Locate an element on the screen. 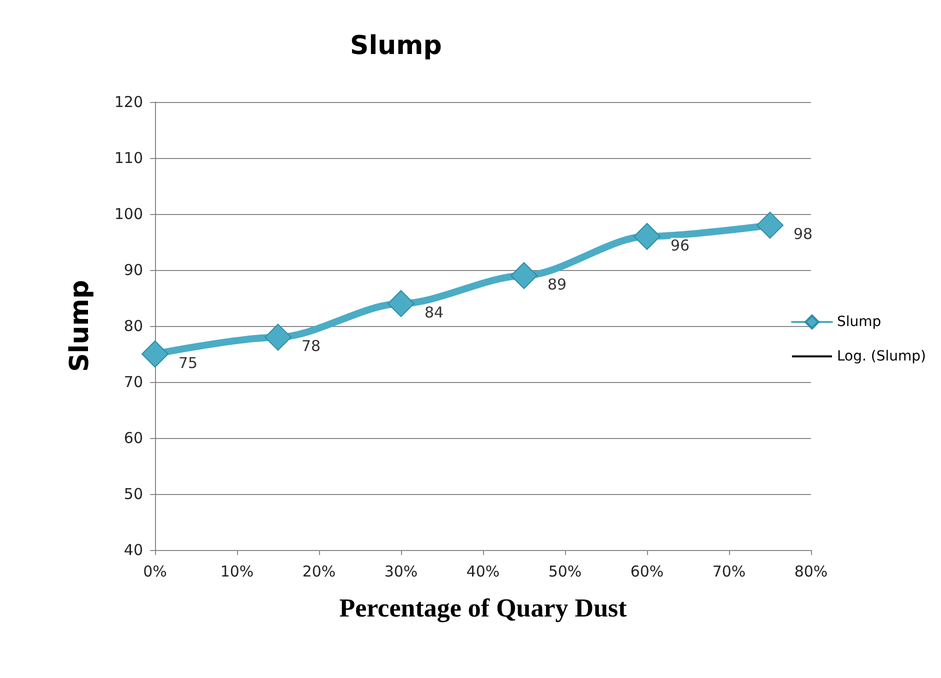 The image size is (941, 678). y-tick-label: 70 is located at coordinates (133, 382).